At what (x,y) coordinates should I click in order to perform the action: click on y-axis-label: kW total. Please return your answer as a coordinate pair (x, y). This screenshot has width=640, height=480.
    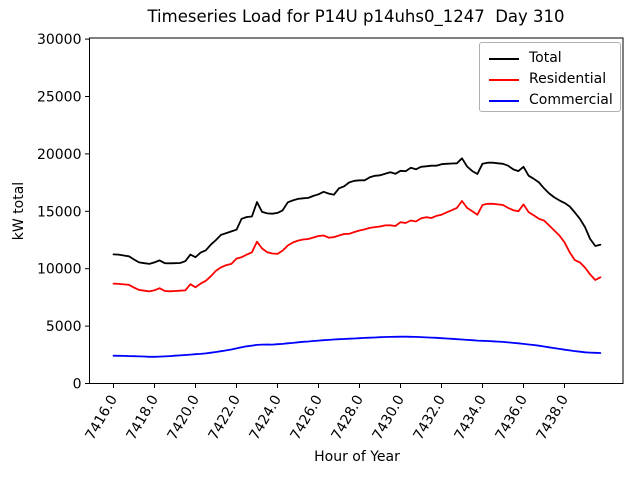
    Looking at the image, I should click on (19, 211).